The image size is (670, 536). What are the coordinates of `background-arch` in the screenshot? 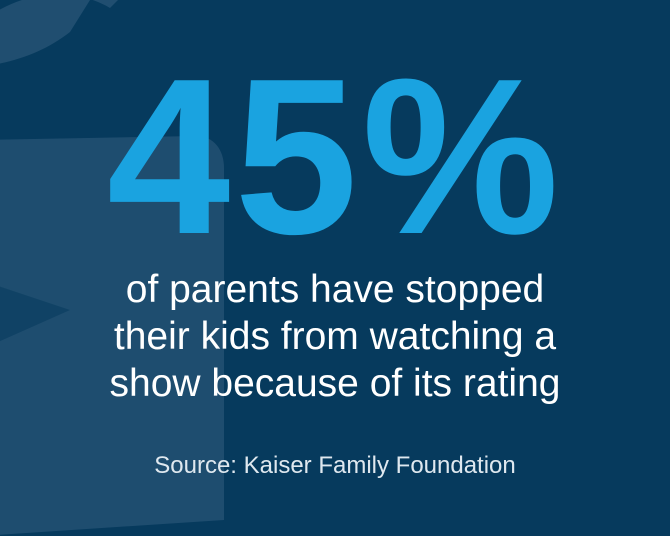 It's located at (59, 32).